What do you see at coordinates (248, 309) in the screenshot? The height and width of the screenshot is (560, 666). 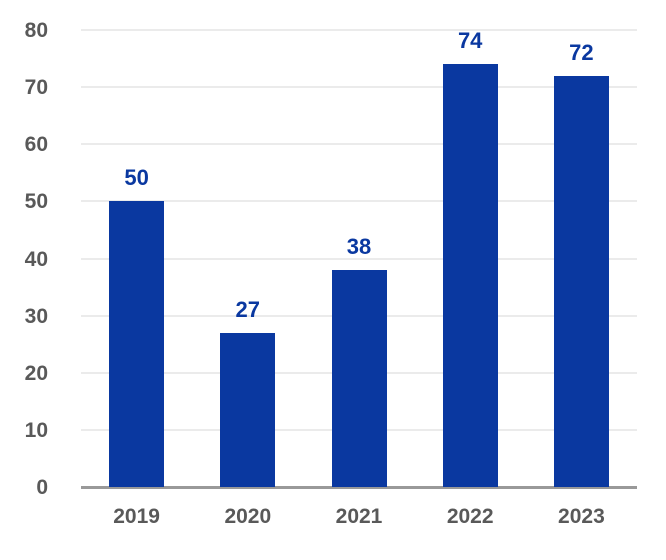 I see `bar-value-label: 27` at bounding box center [248, 309].